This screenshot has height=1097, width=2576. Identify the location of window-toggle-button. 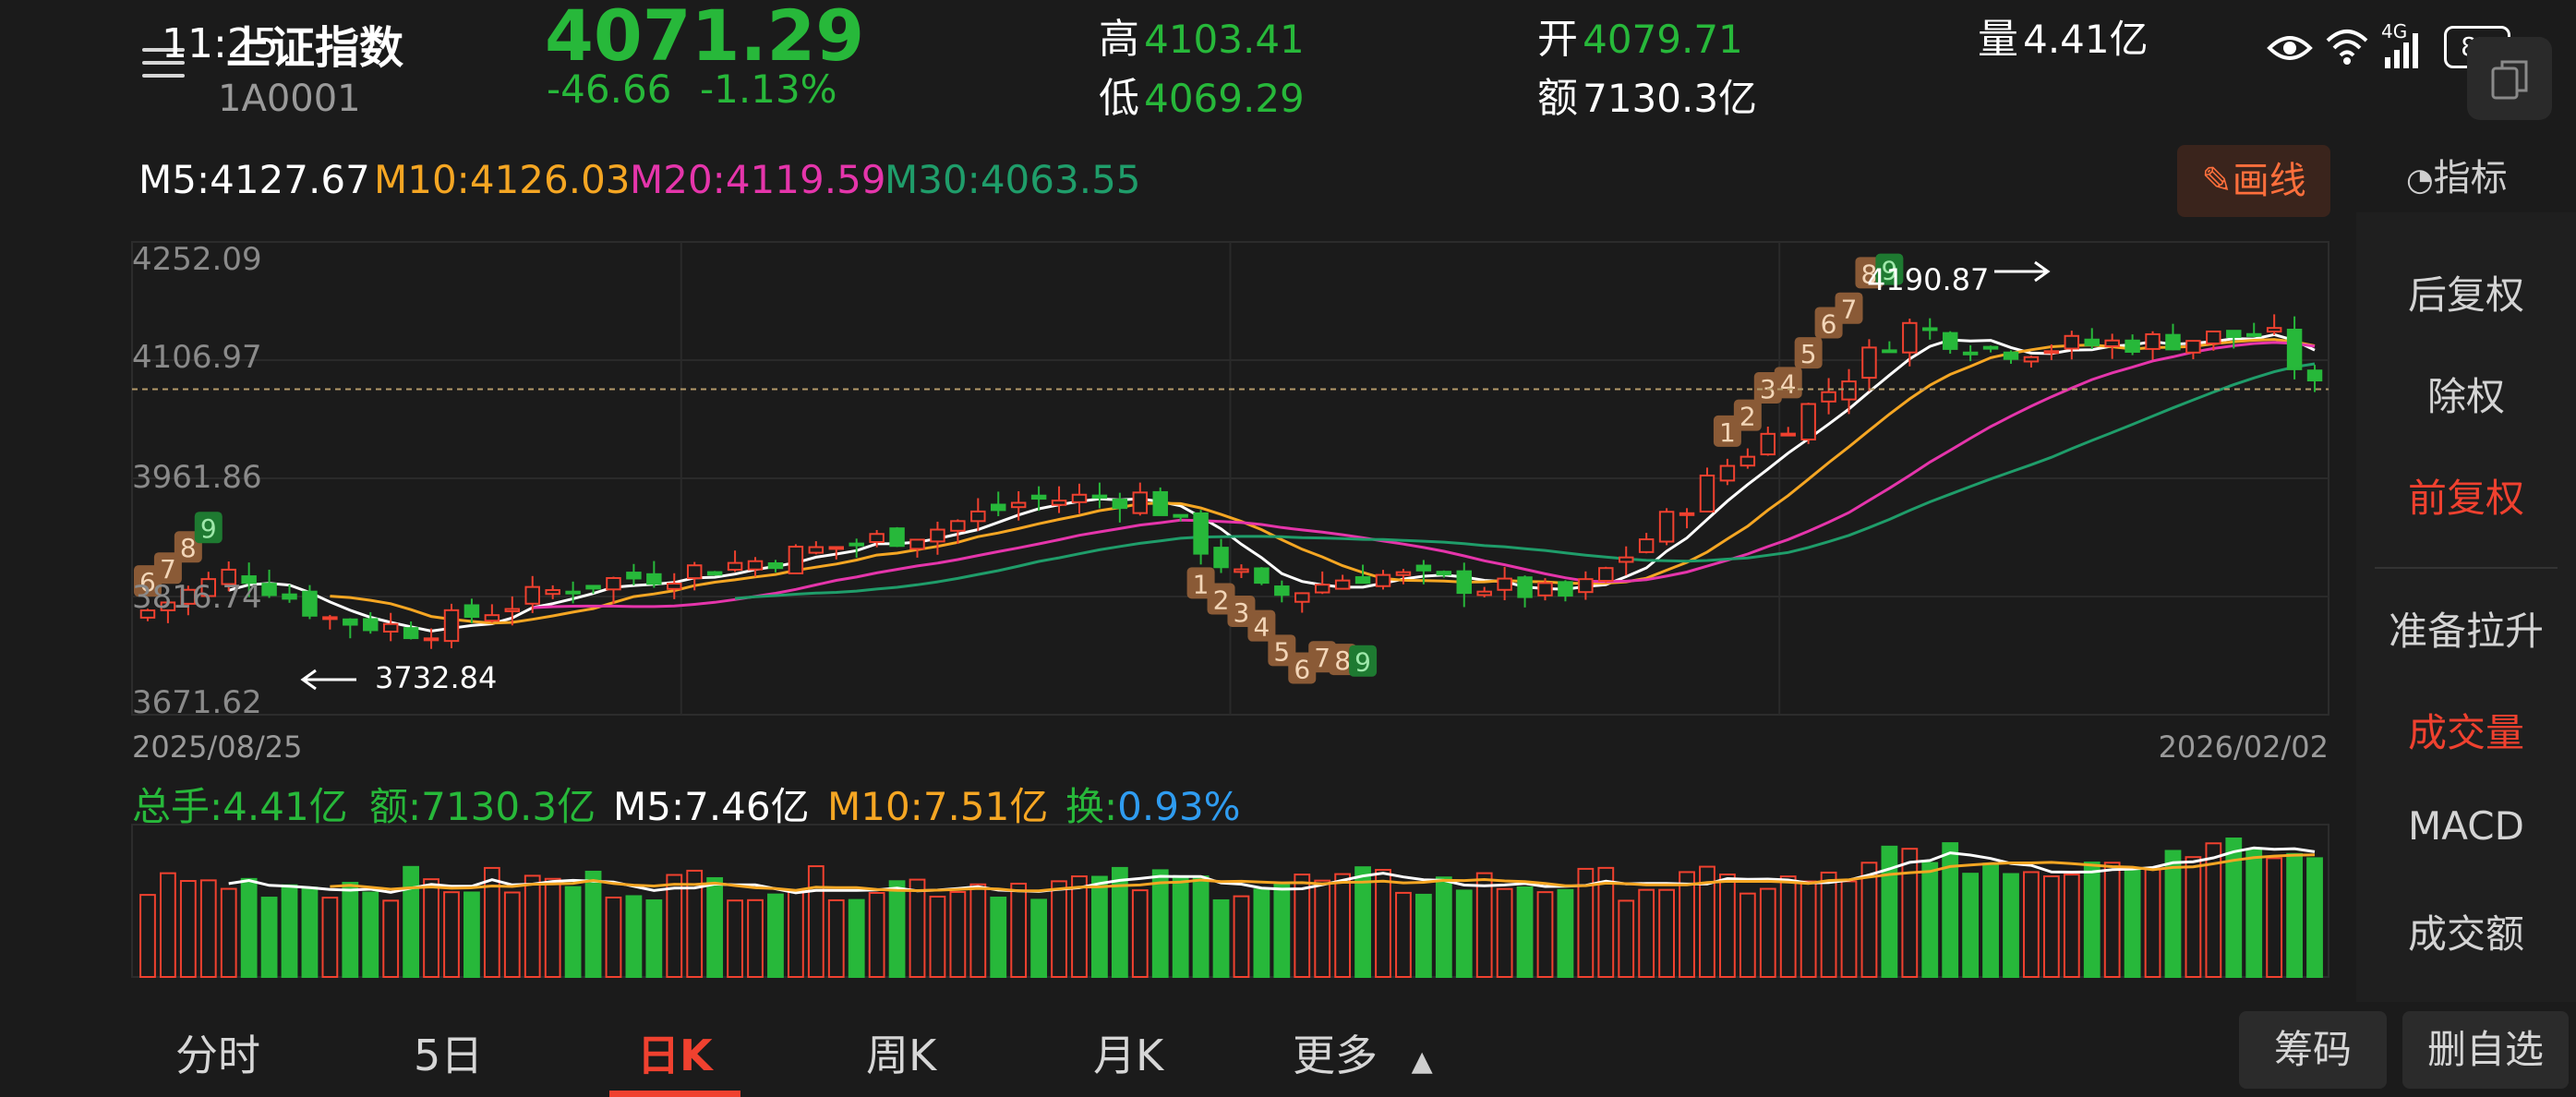
(2509, 78).